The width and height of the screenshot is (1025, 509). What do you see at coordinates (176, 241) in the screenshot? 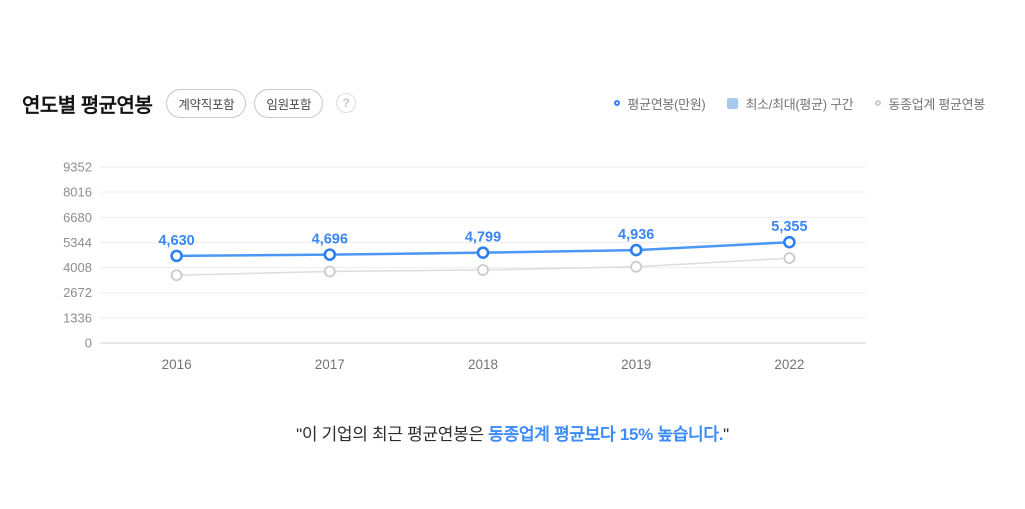
I see `svg-text: 4,630` at bounding box center [176, 241].